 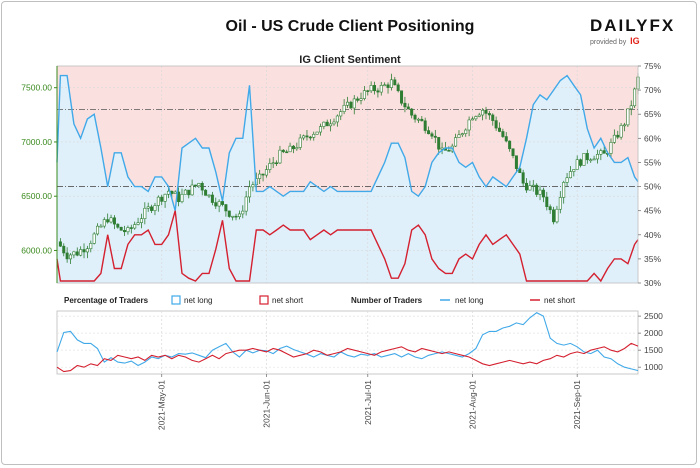 I want to click on lower-right-tick-label: 2500, so click(x=653, y=316).